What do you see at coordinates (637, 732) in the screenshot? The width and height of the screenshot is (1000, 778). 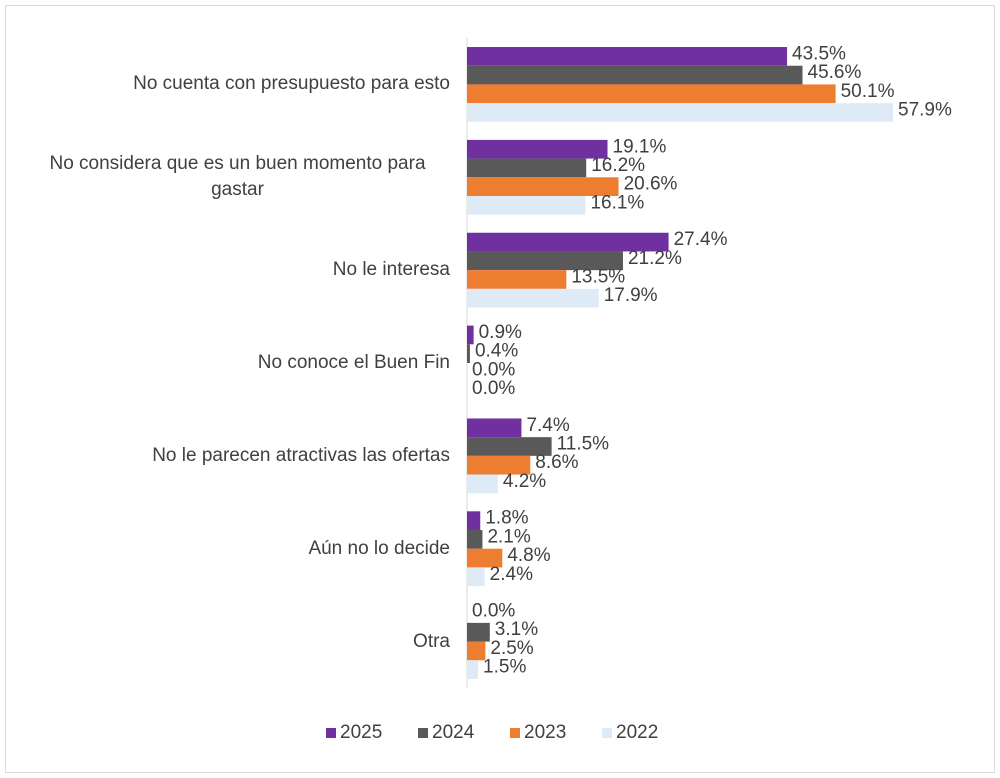 I see `legend-label: 2022` at bounding box center [637, 732].